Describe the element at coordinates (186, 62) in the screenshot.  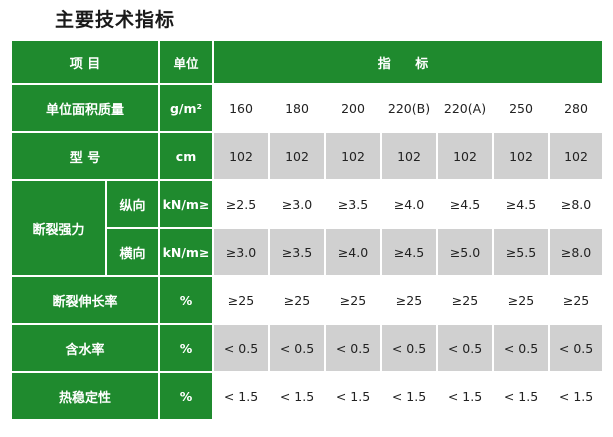
I see `header-unit: 单位` at that location.